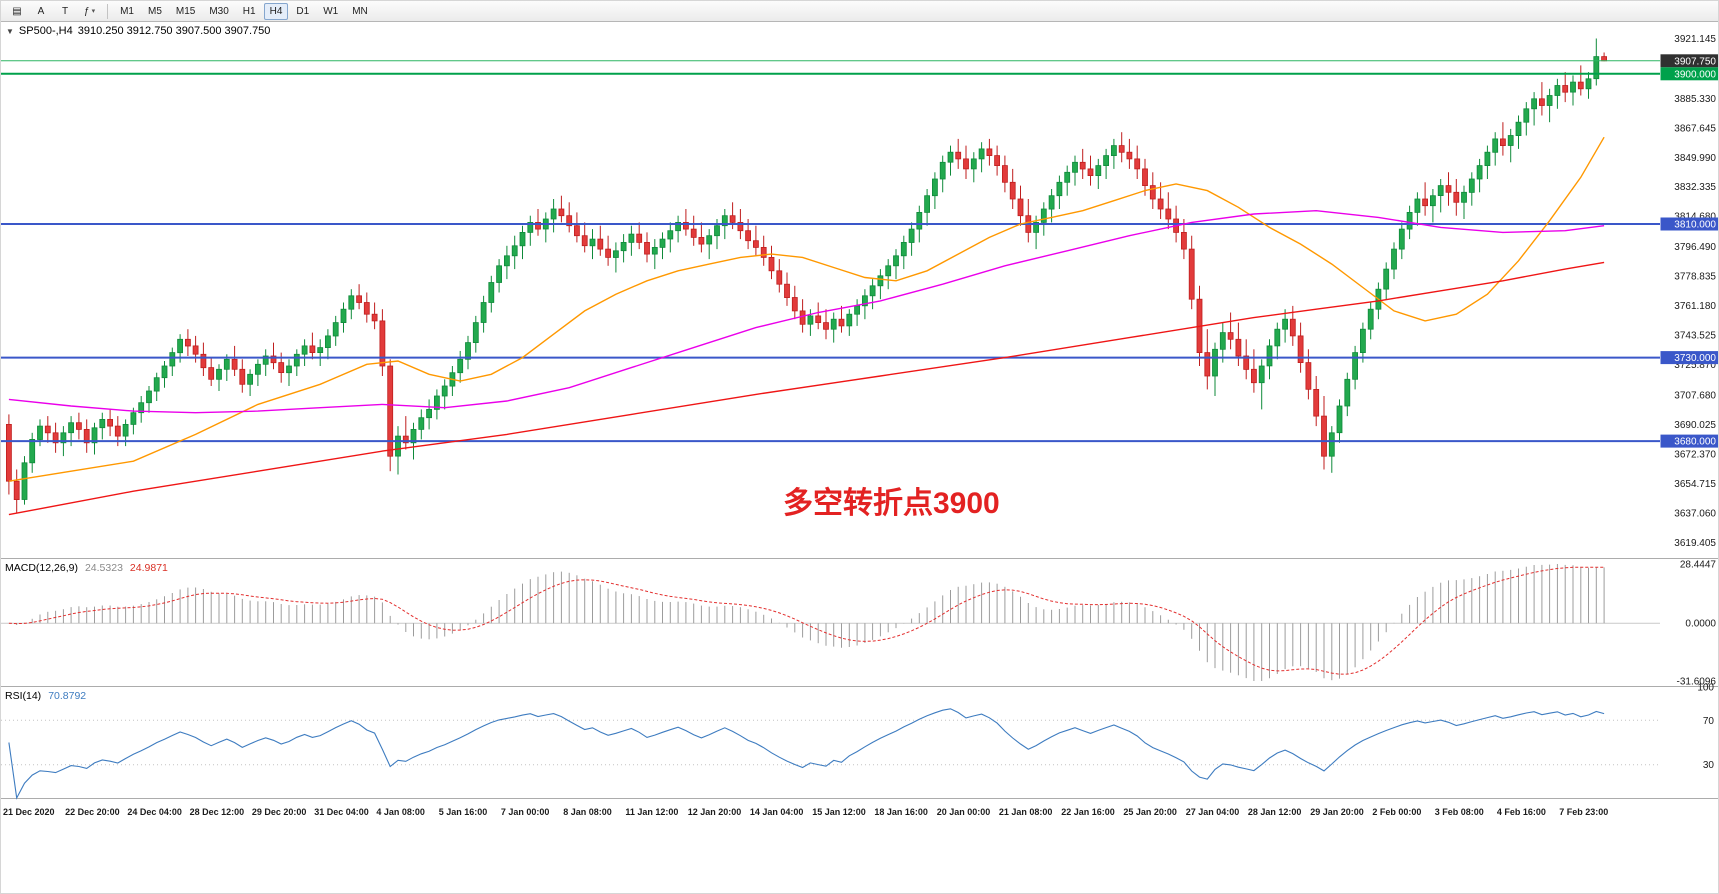  I want to click on text-tool-button: T, so click(65, 11).